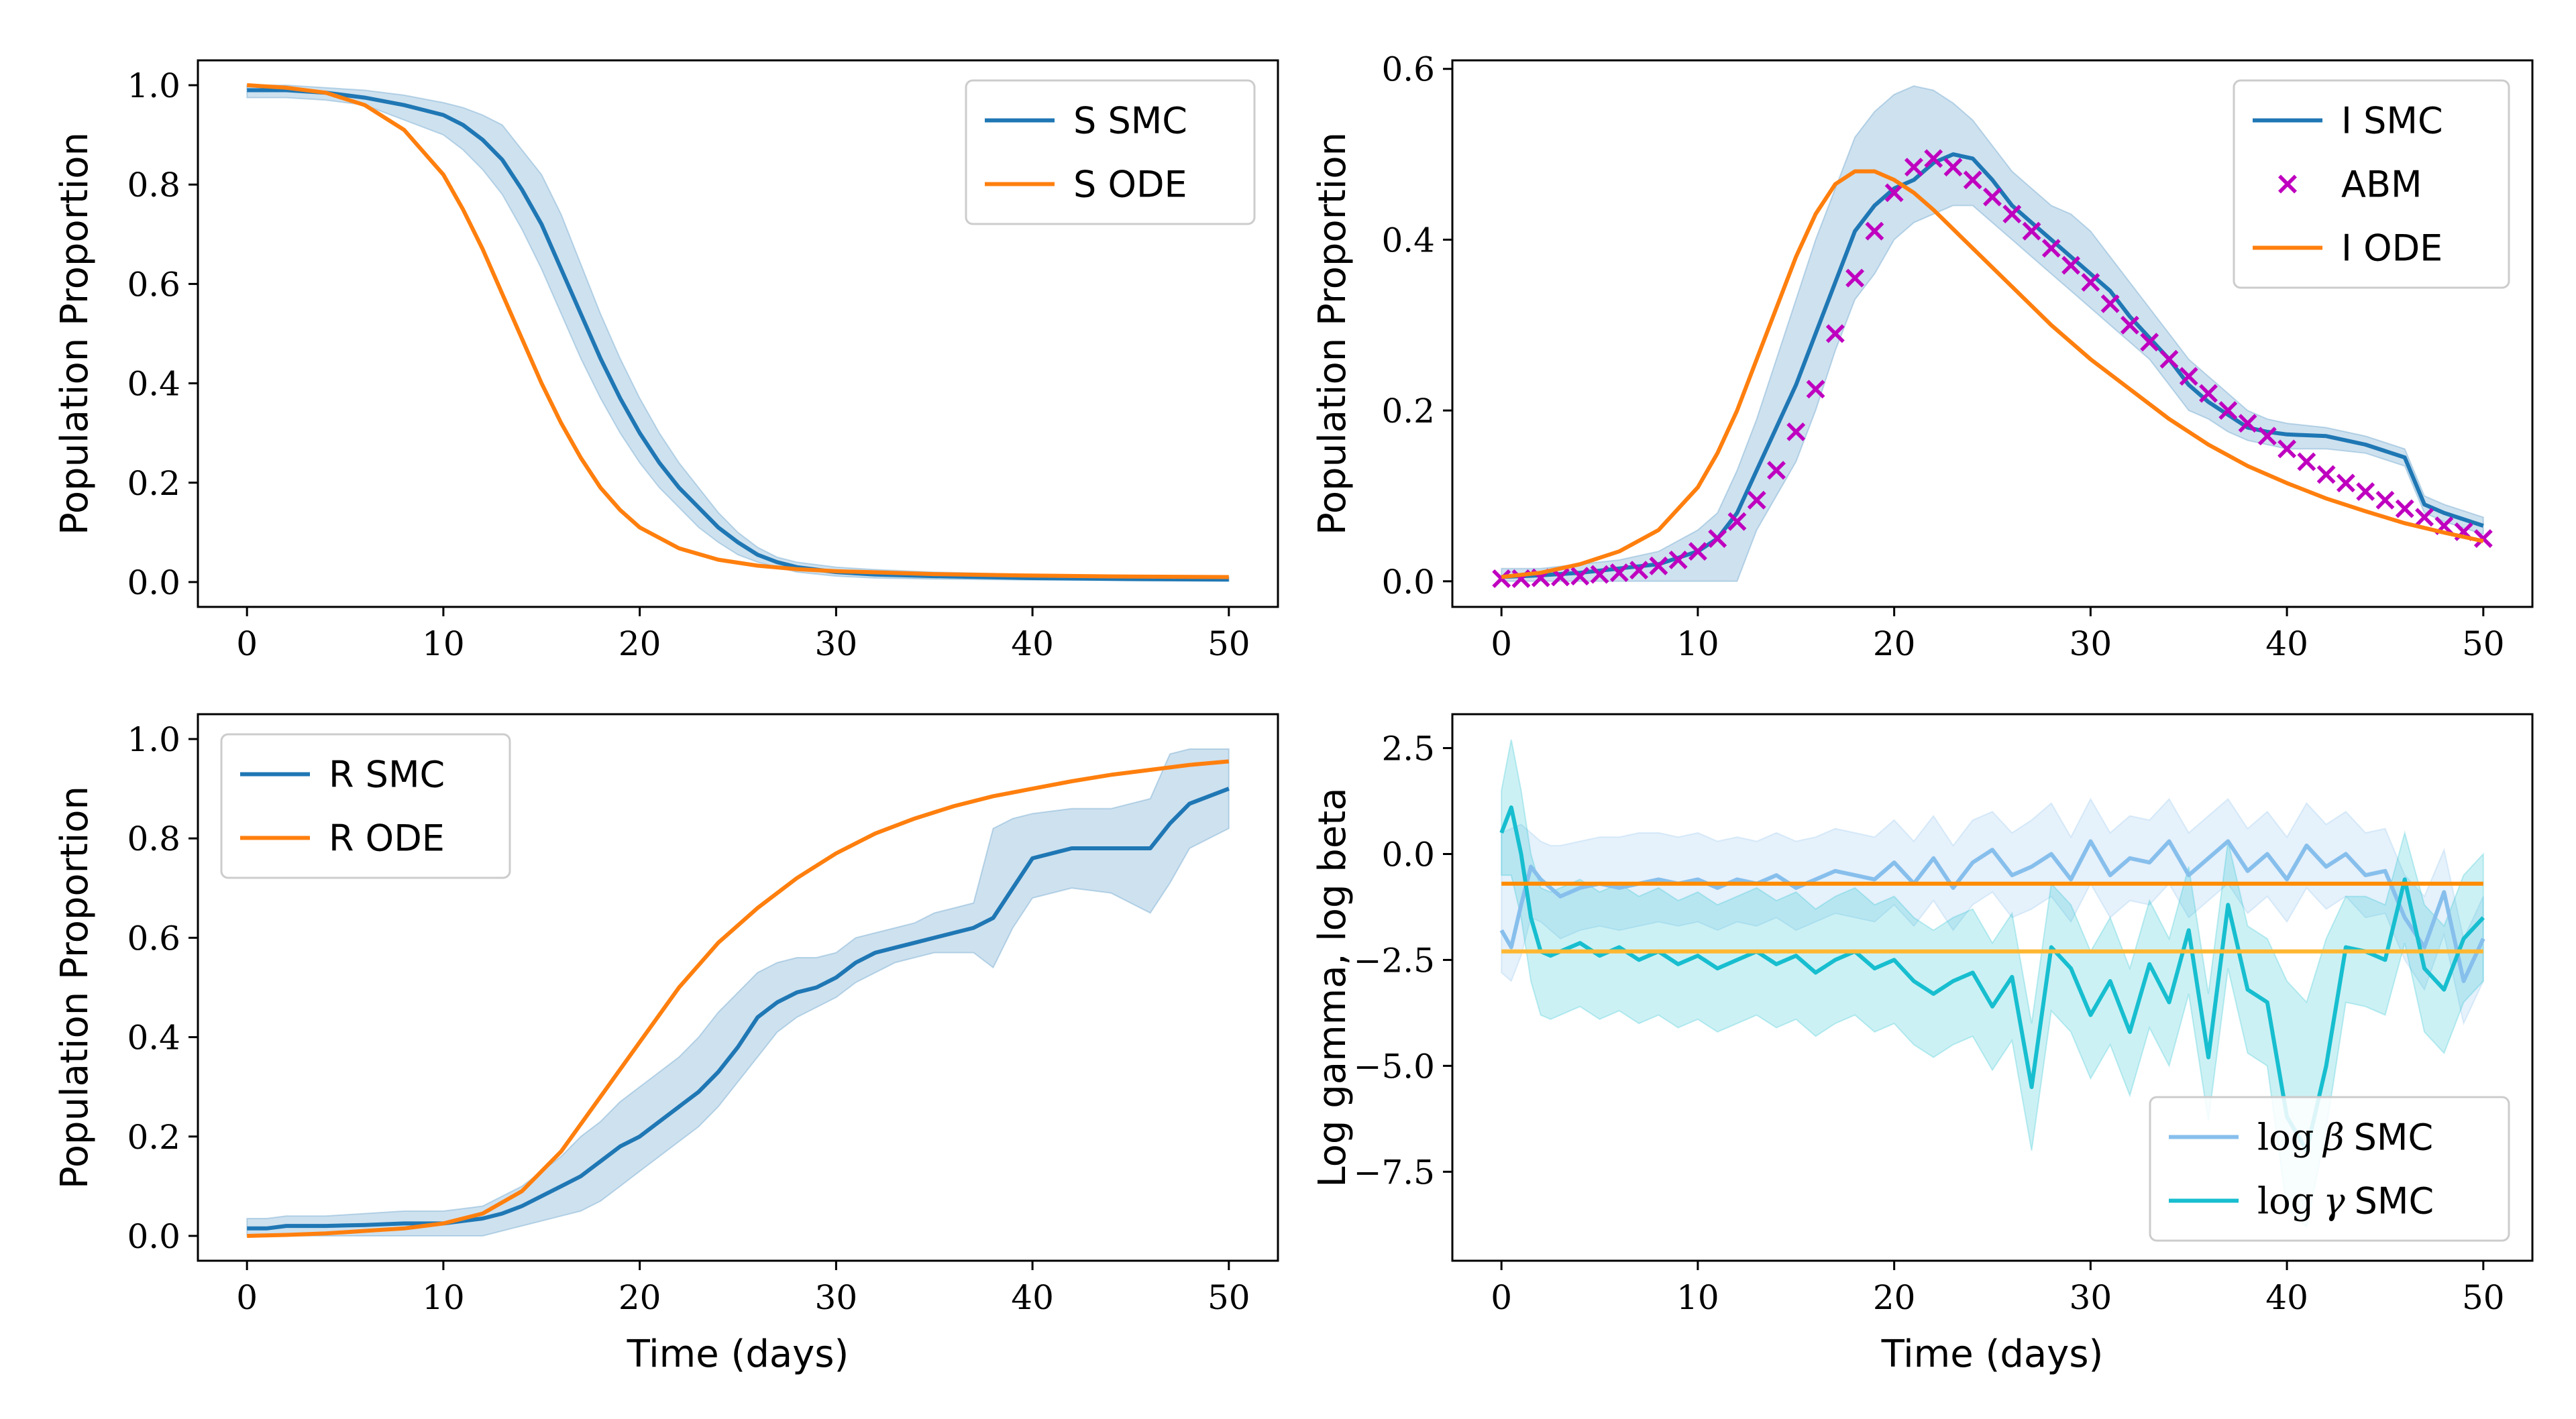  I want to click on legend-label: S ODE, so click(1130, 185).